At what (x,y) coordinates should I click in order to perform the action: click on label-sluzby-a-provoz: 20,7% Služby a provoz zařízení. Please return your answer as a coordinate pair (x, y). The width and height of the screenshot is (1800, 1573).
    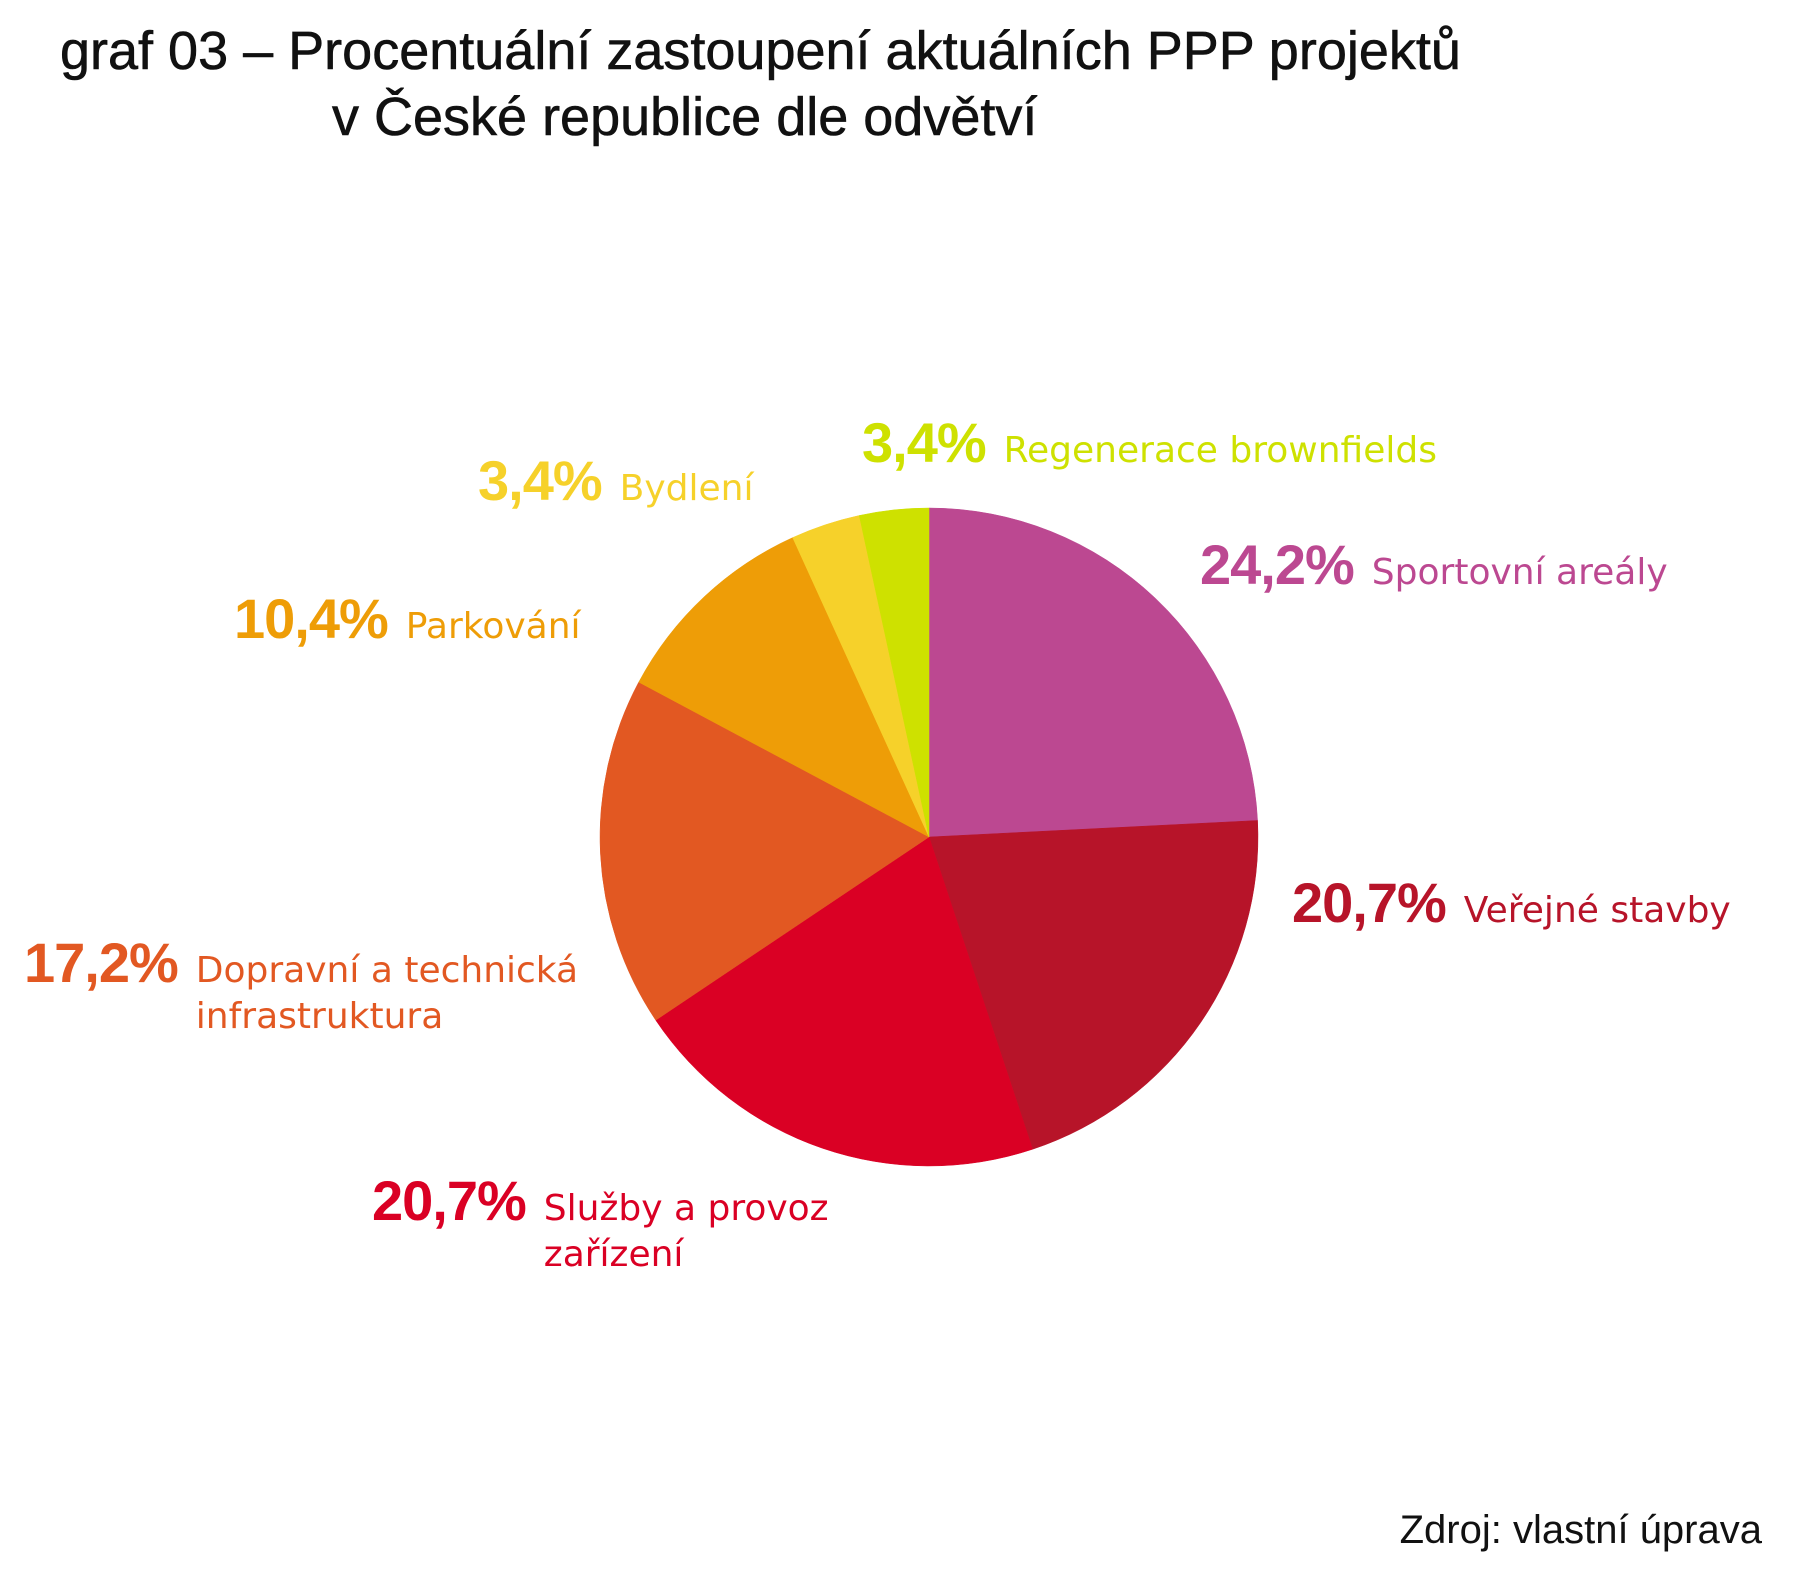
    Looking at the image, I should click on (600, 1223).